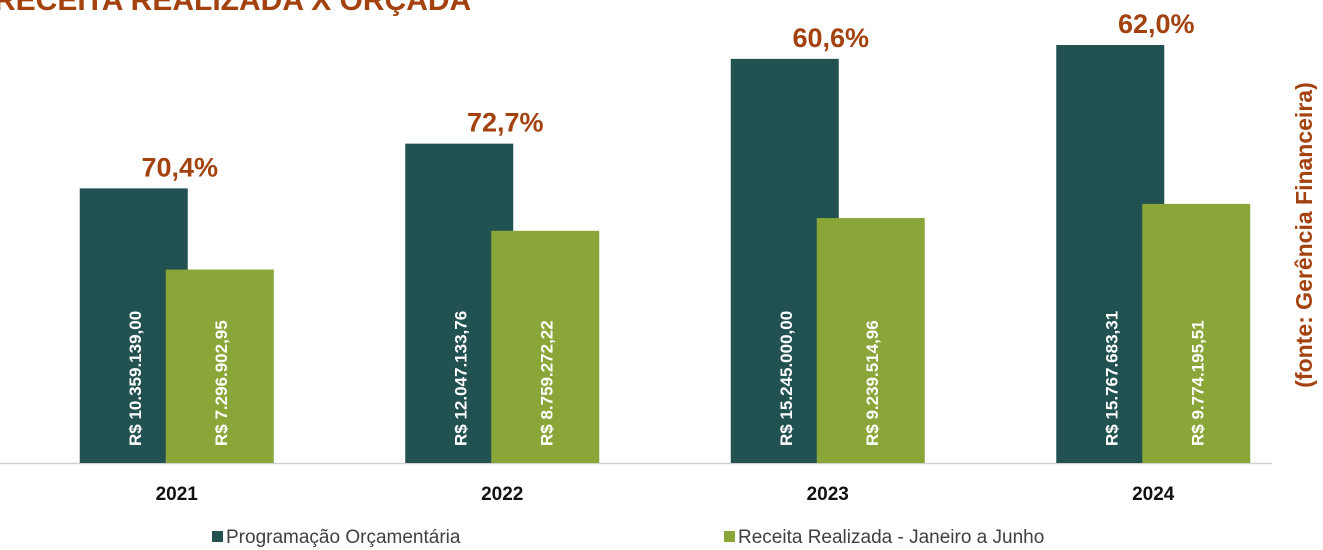 The image size is (1323, 550). Describe the element at coordinates (1304, 234) in the screenshot. I see `source-note: (fonte: Gerência Financeira)` at that location.